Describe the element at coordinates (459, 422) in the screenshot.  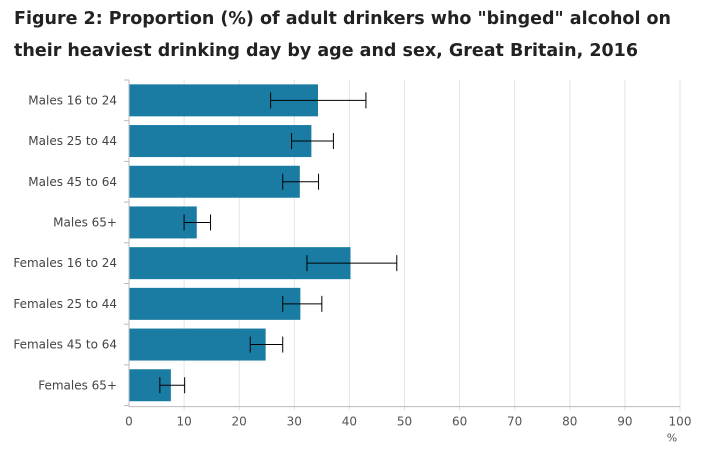
I see `x-tick-label-60: 60` at that location.